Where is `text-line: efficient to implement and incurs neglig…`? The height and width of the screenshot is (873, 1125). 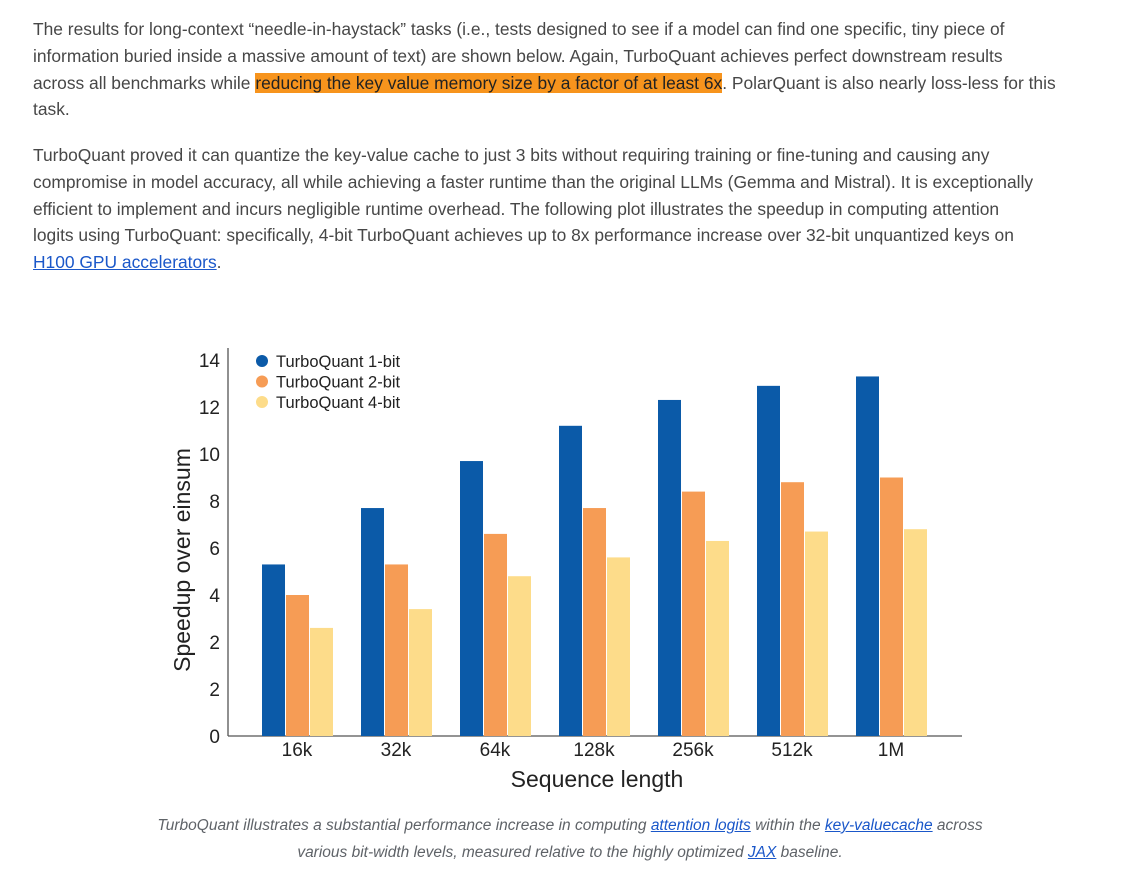 text-line: efficient to implement and incurs neglig… is located at coordinates (533, 209).